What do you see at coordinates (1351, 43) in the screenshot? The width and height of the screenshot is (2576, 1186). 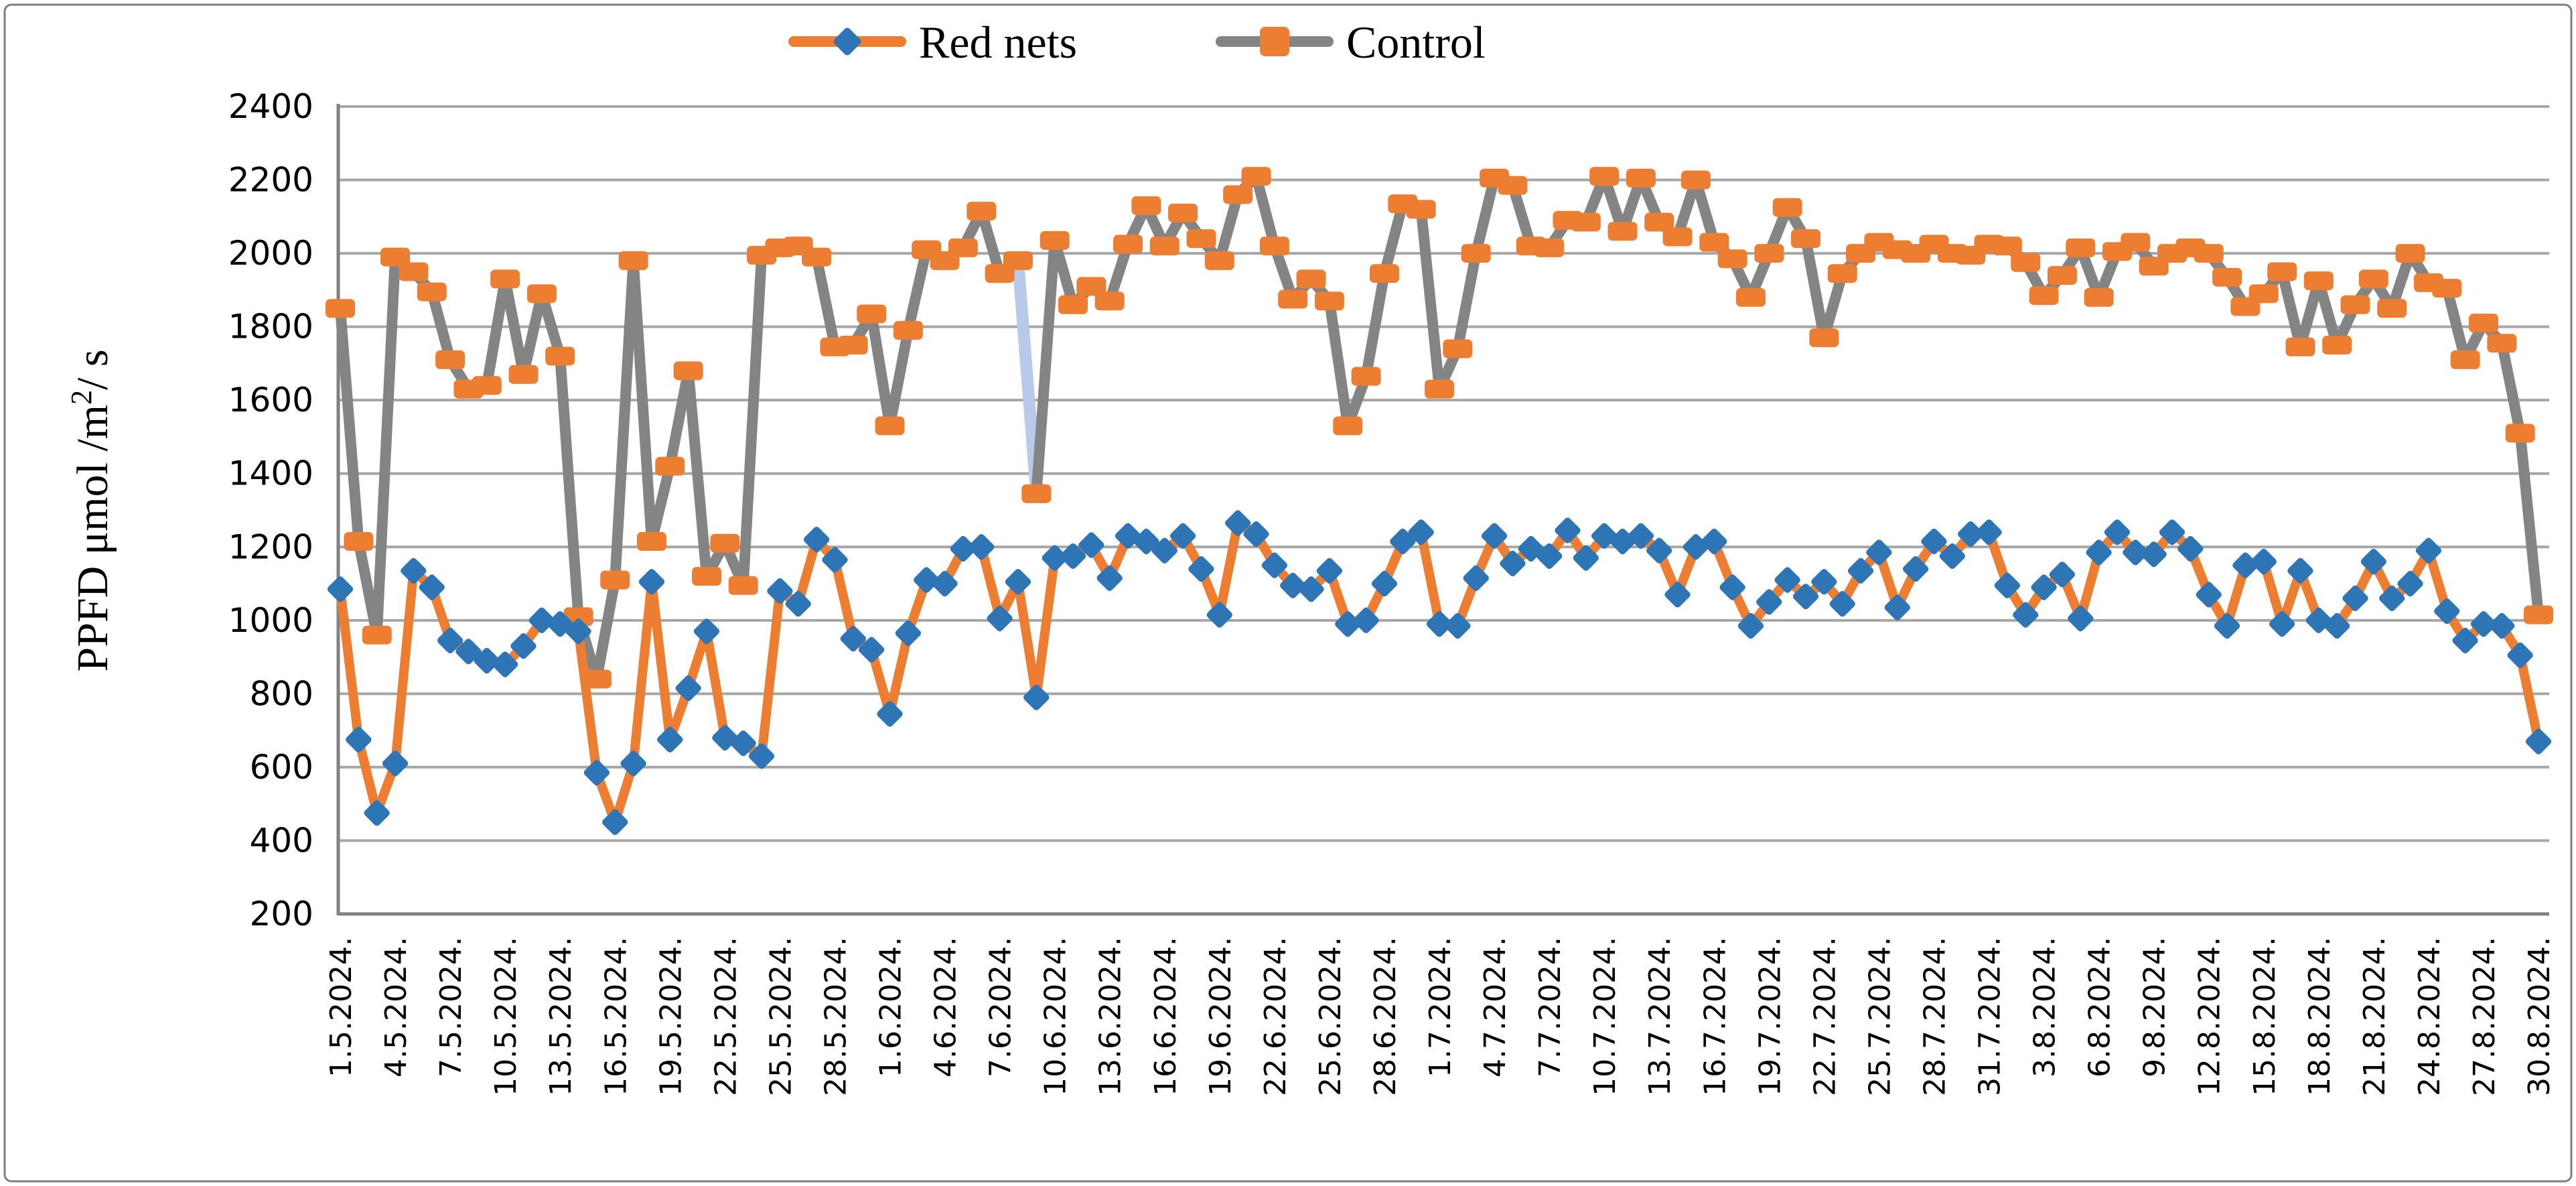 I see `legend-item-control: Control` at bounding box center [1351, 43].